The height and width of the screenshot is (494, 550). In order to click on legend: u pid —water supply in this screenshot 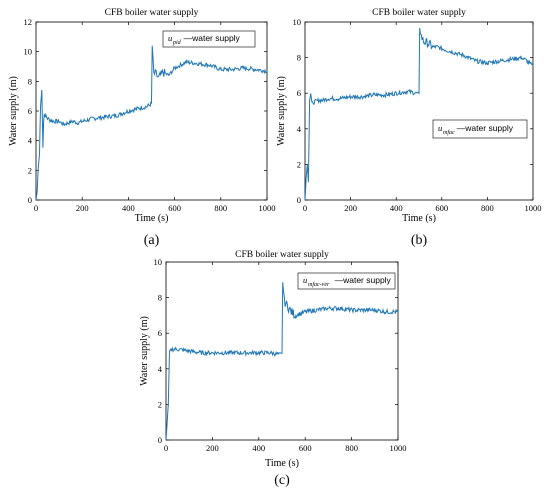, I will do `click(209, 39)`.